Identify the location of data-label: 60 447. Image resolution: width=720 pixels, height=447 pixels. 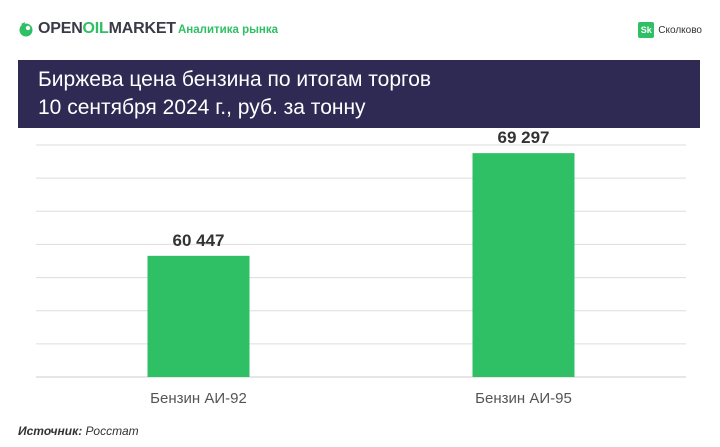
(199, 240).